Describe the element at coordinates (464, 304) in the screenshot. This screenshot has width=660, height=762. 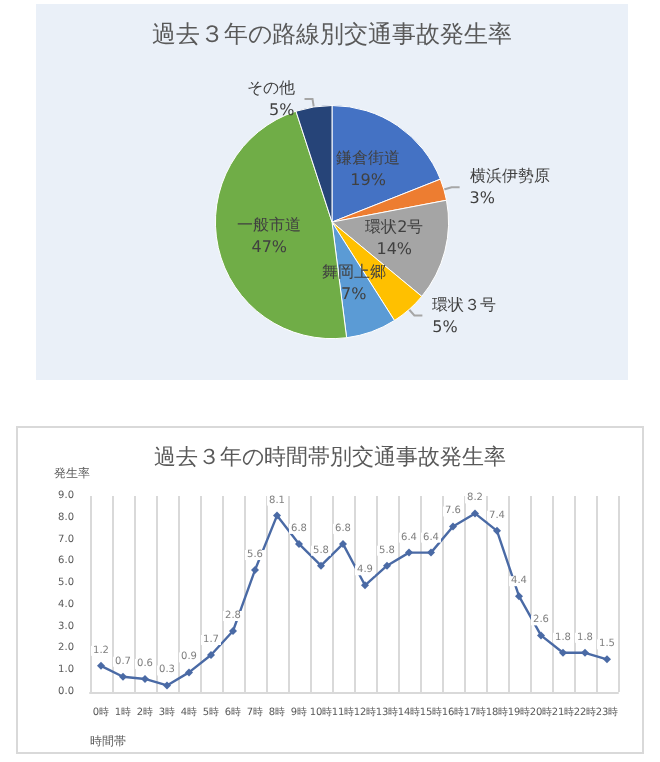
I see `slice-label: 環状３号` at that location.